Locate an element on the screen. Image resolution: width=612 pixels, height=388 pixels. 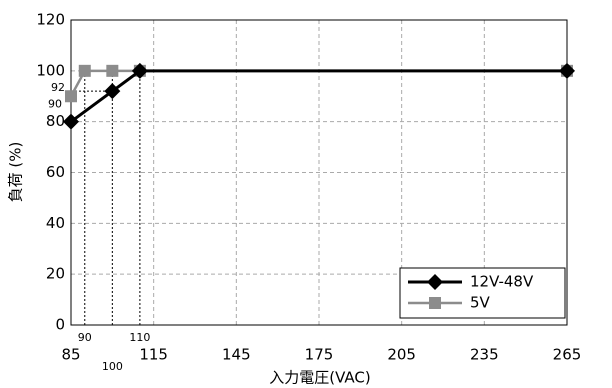
y-axis-label: 負荷 (%) is located at coordinates (16, 172).